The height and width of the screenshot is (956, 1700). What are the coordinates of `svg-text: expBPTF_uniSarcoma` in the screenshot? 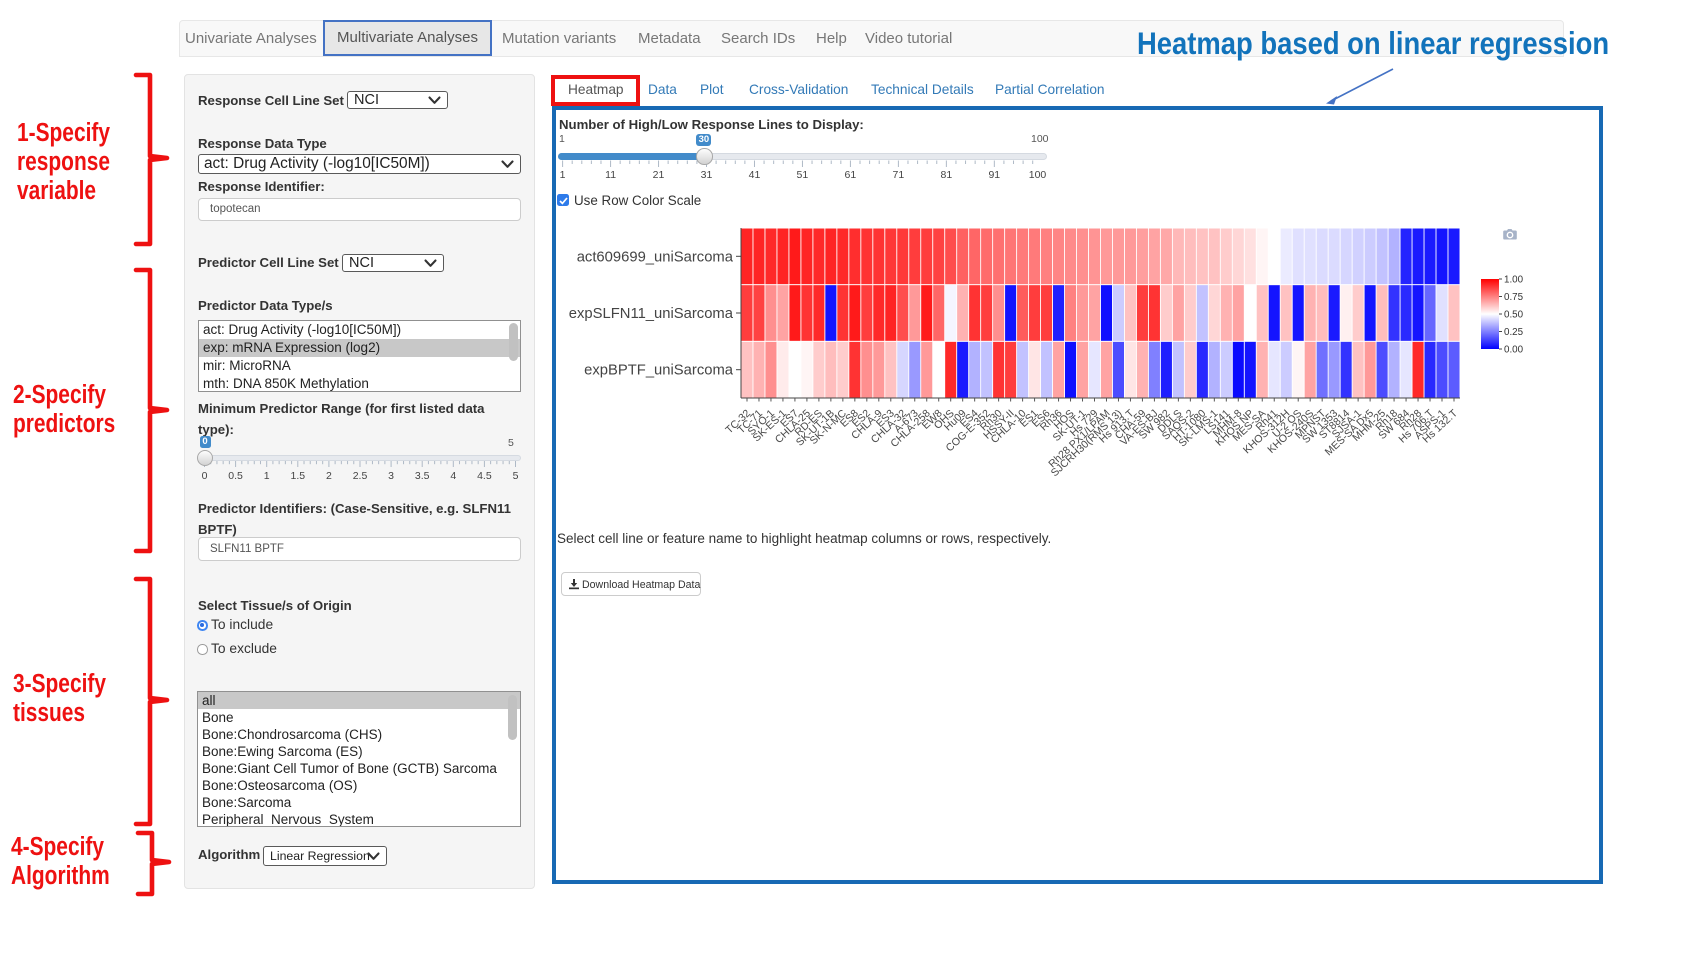 It's located at (659, 371).